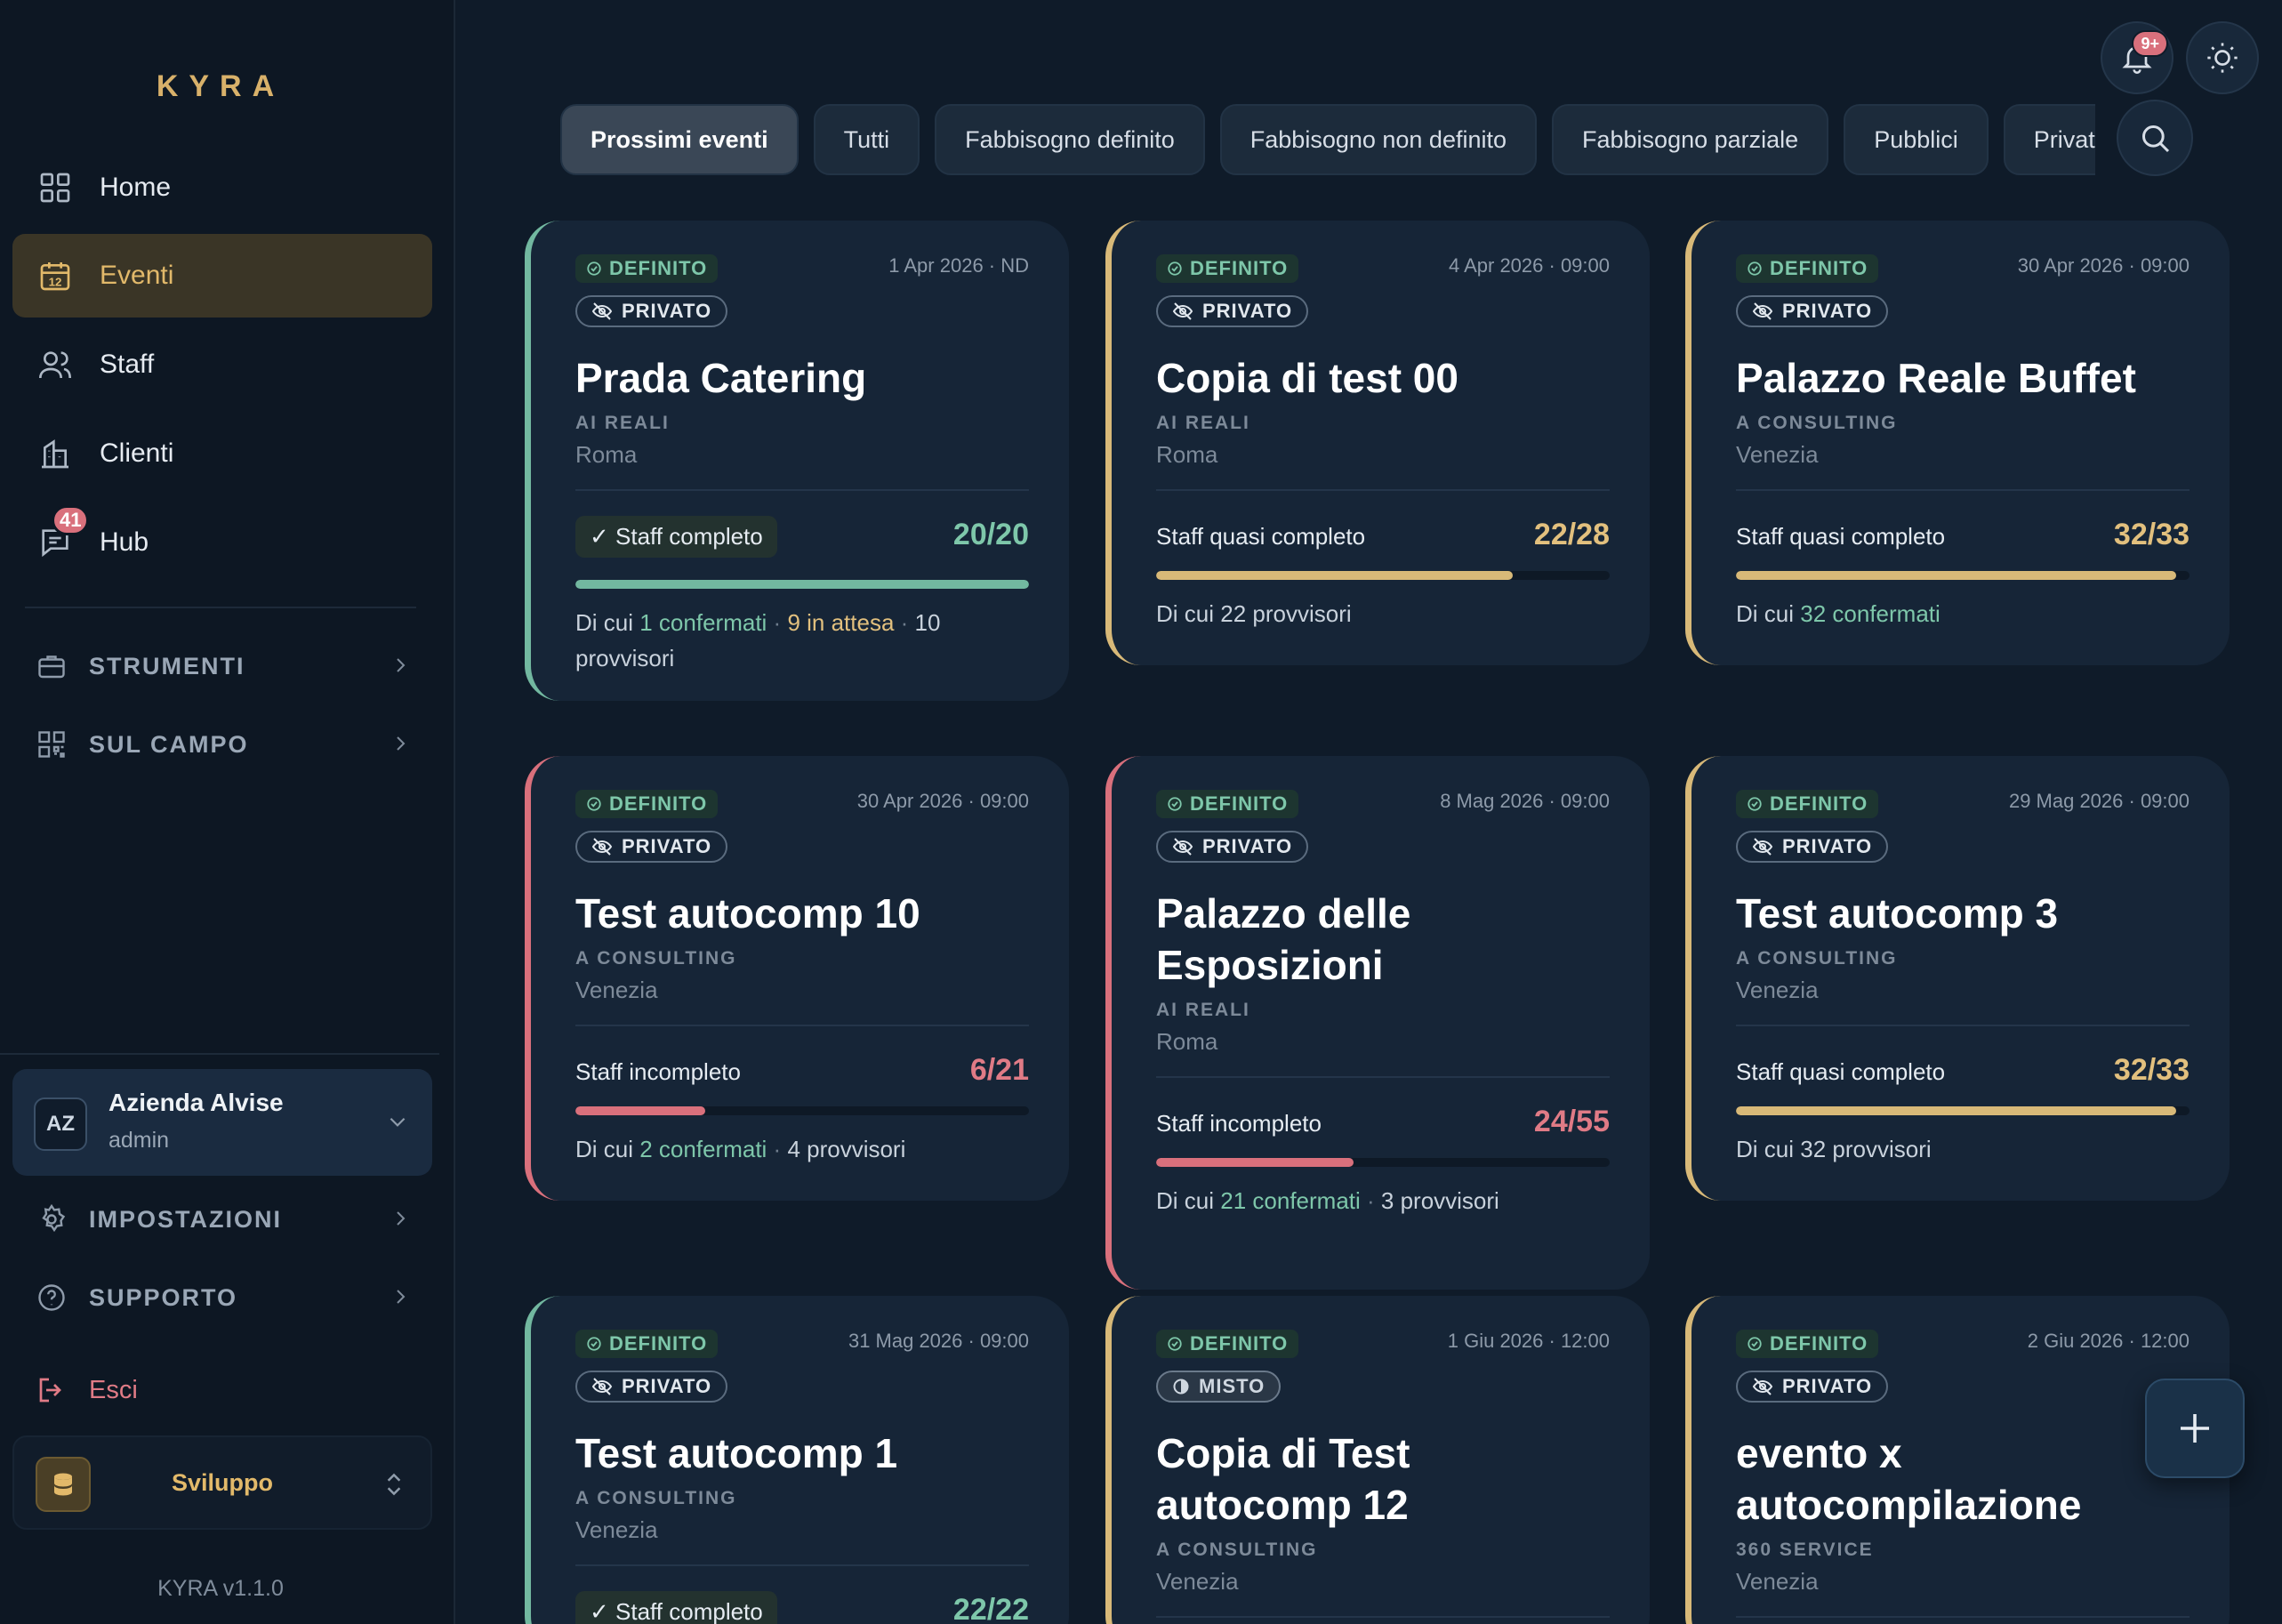 Image resolution: width=2282 pixels, height=1624 pixels. I want to click on environment-label: Sviluppo, so click(222, 1482).